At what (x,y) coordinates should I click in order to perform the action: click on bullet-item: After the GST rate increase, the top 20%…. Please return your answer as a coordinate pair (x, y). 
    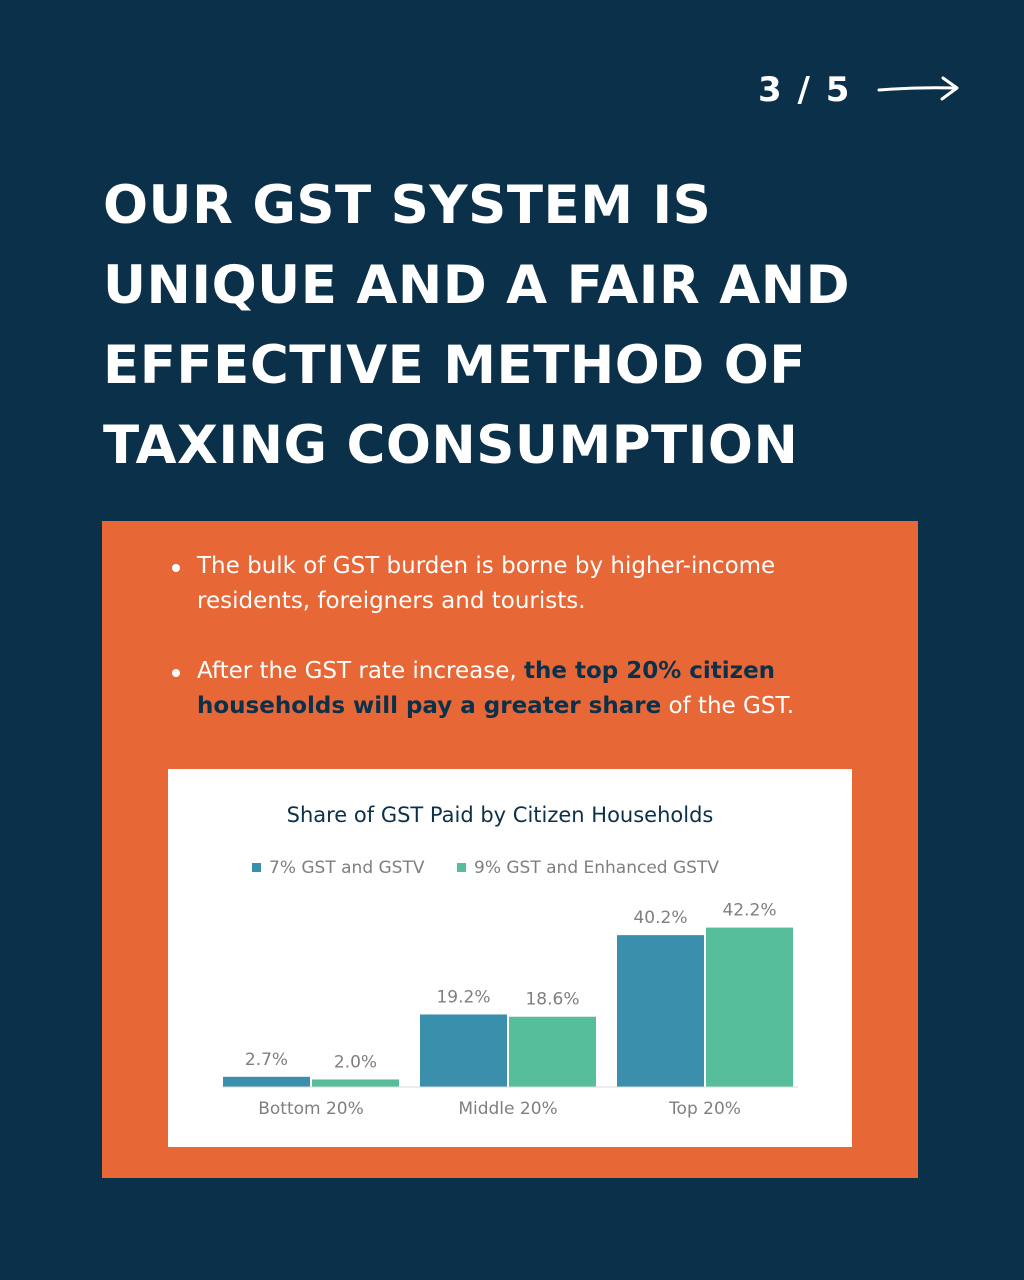
    Looking at the image, I should click on (524, 689).